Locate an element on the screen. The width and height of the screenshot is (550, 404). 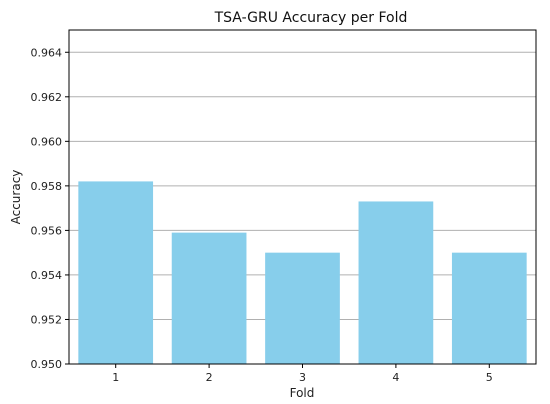
x-axis-label: Fold is located at coordinates (302, 393).